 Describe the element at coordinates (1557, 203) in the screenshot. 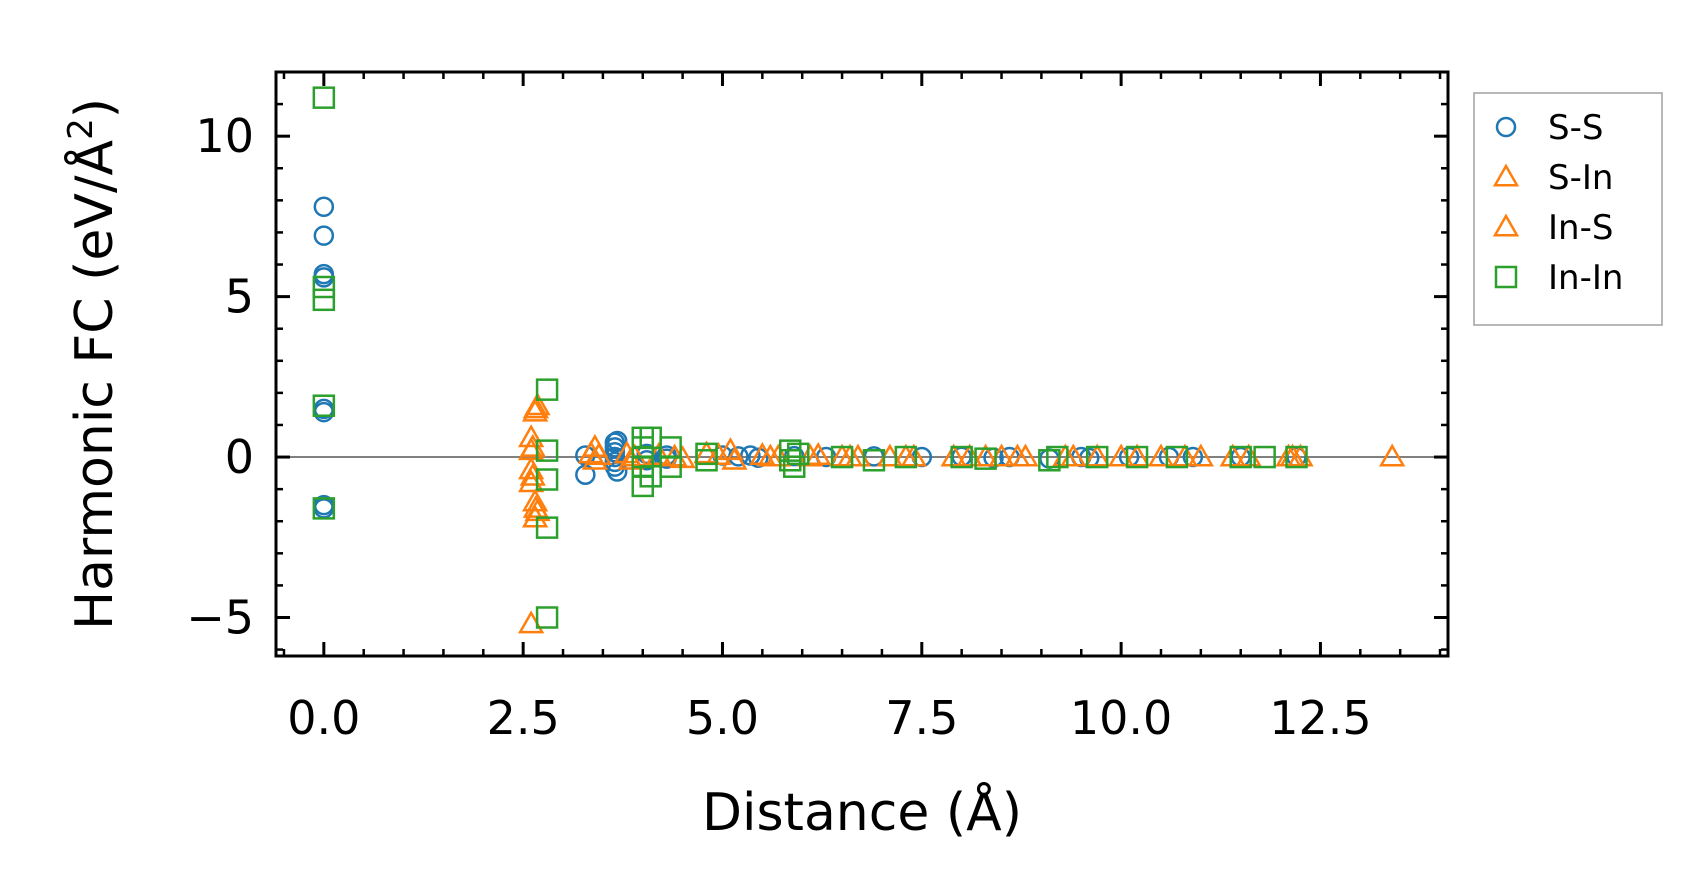

I see `legend-entries: S-S S-In In-S In-In` at that location.